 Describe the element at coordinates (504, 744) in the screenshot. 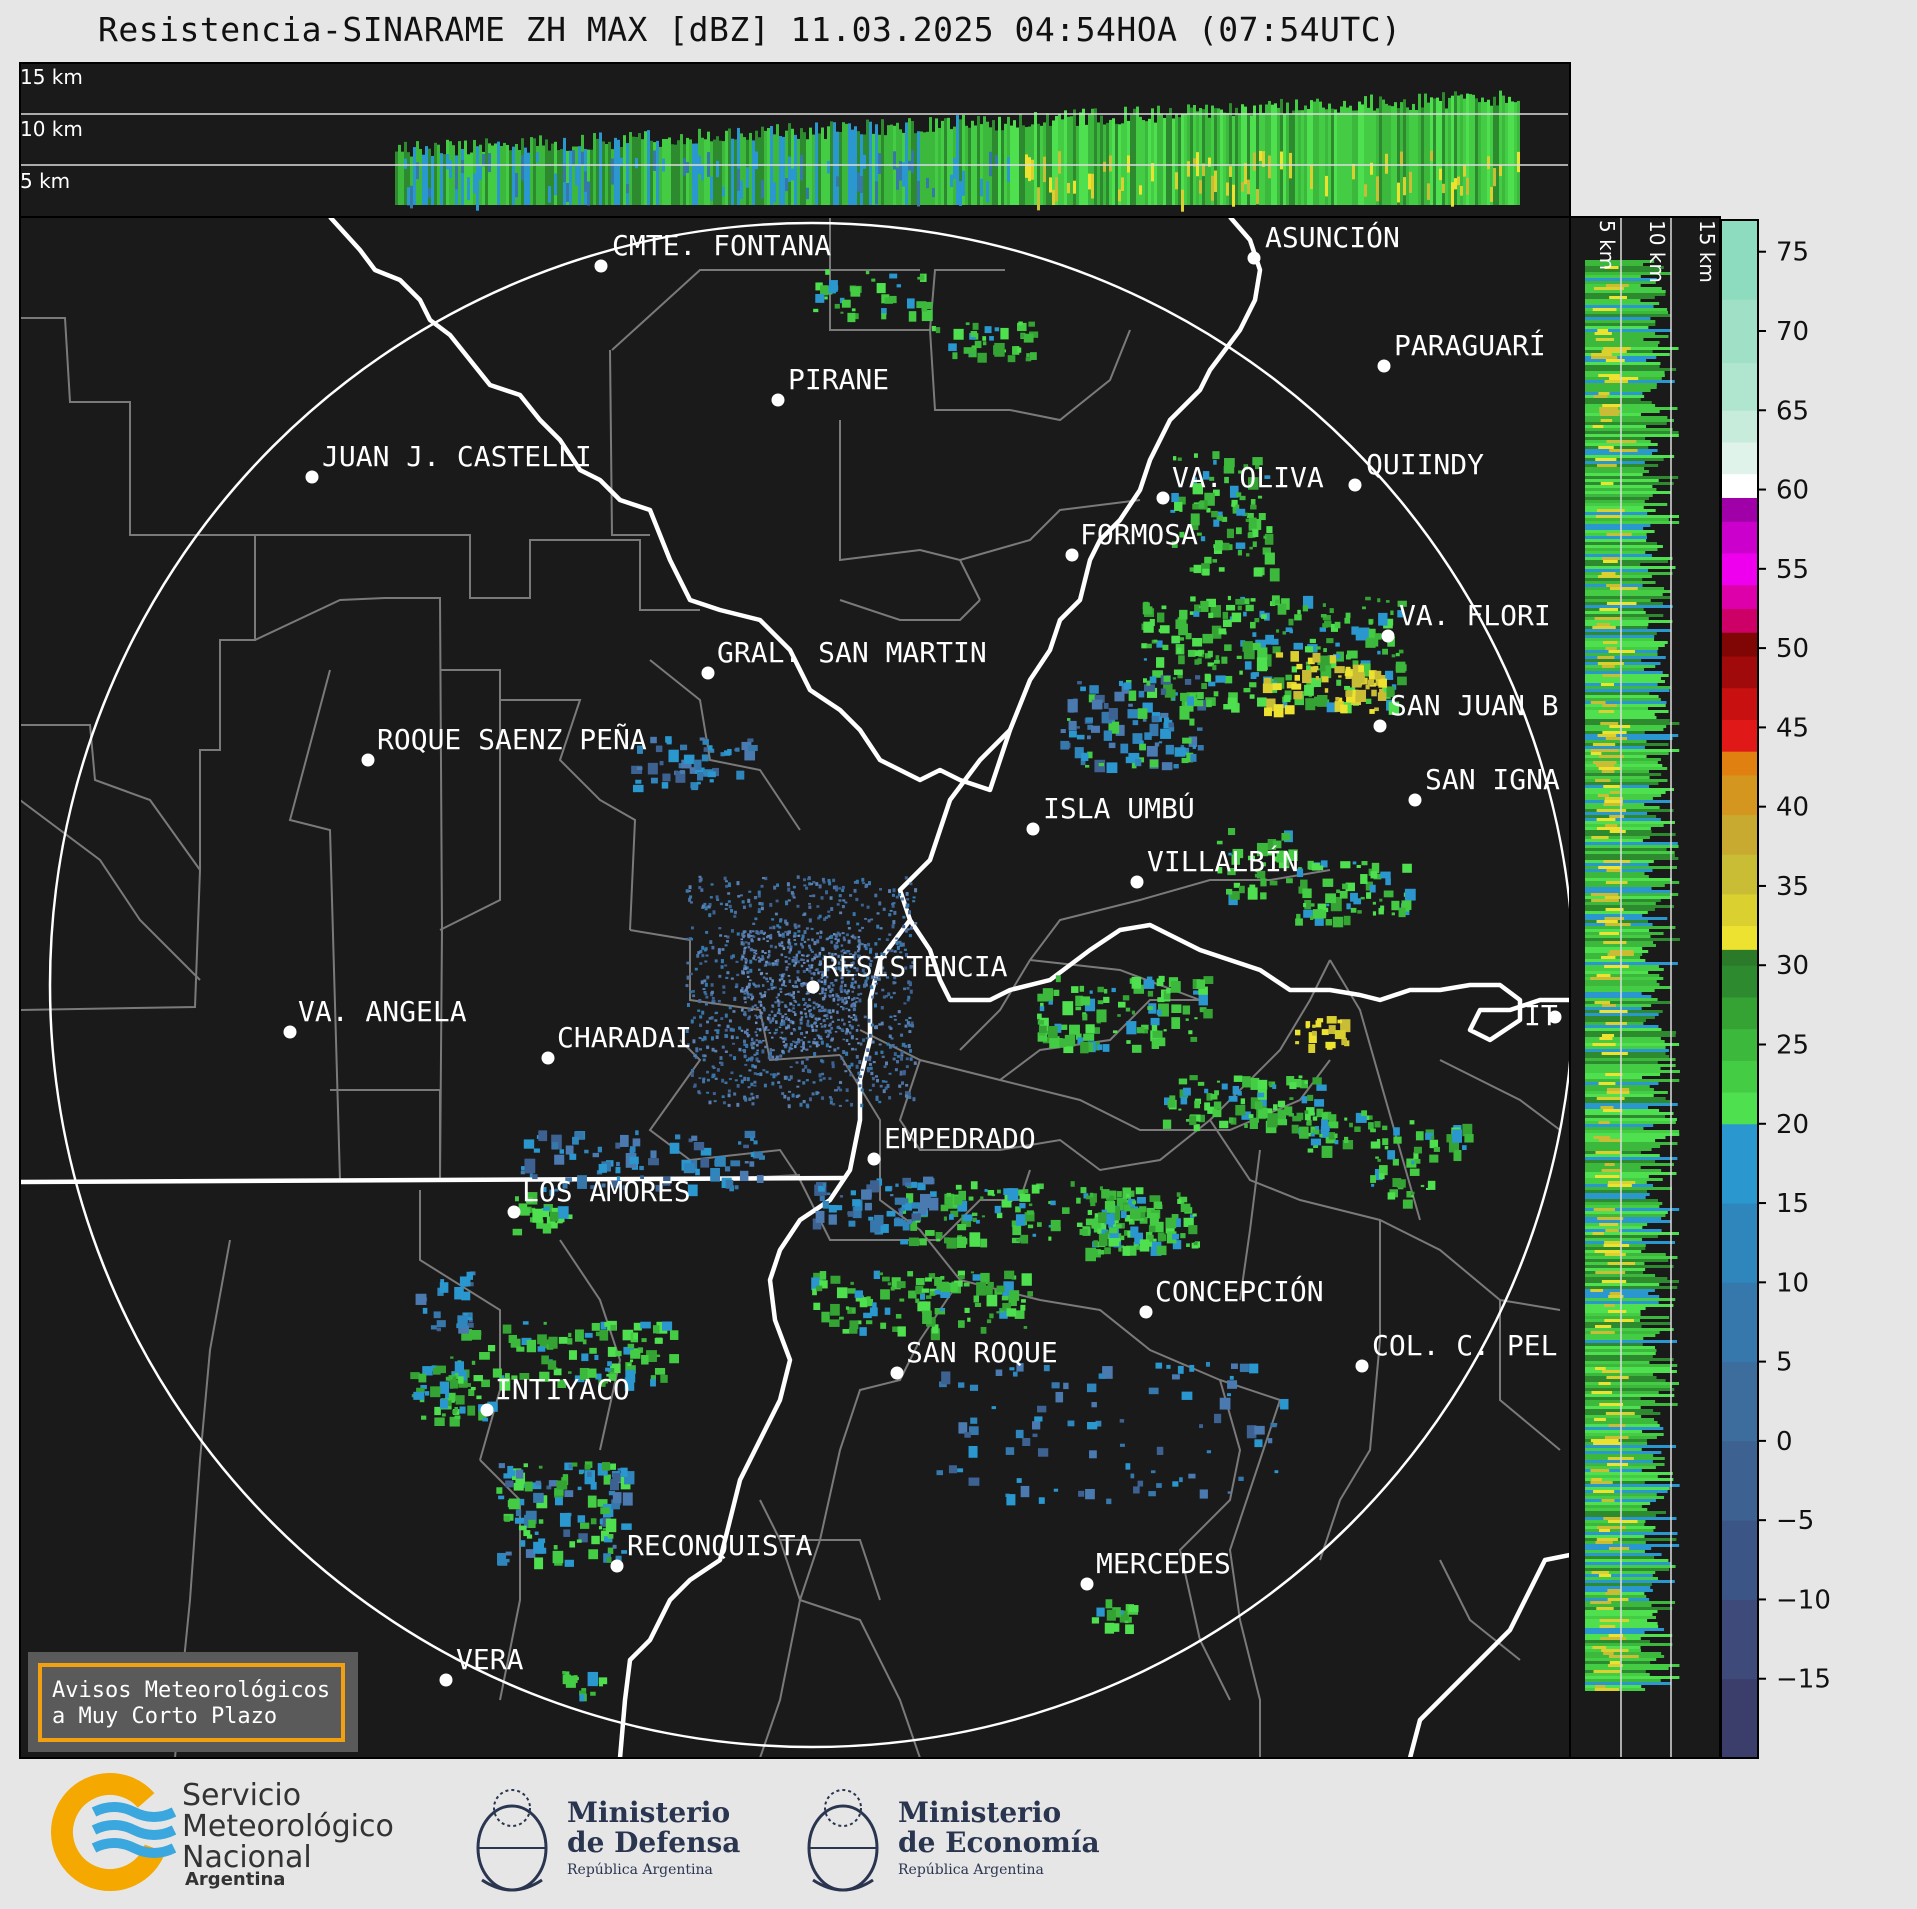

I see `place-12: ROQUE SAENZ PEÑA` at that location.